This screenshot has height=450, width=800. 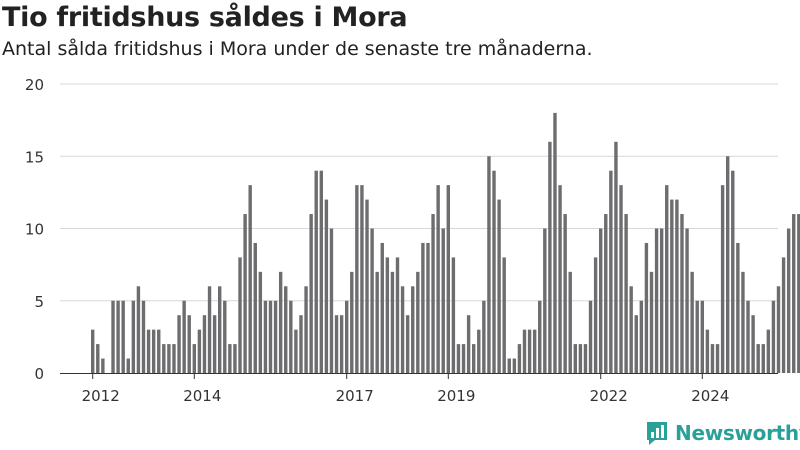 What do you see at coordinates (355, 396) in the screenshot?
I see `x-tick-label: 2017` at bounding box center [355, 396].